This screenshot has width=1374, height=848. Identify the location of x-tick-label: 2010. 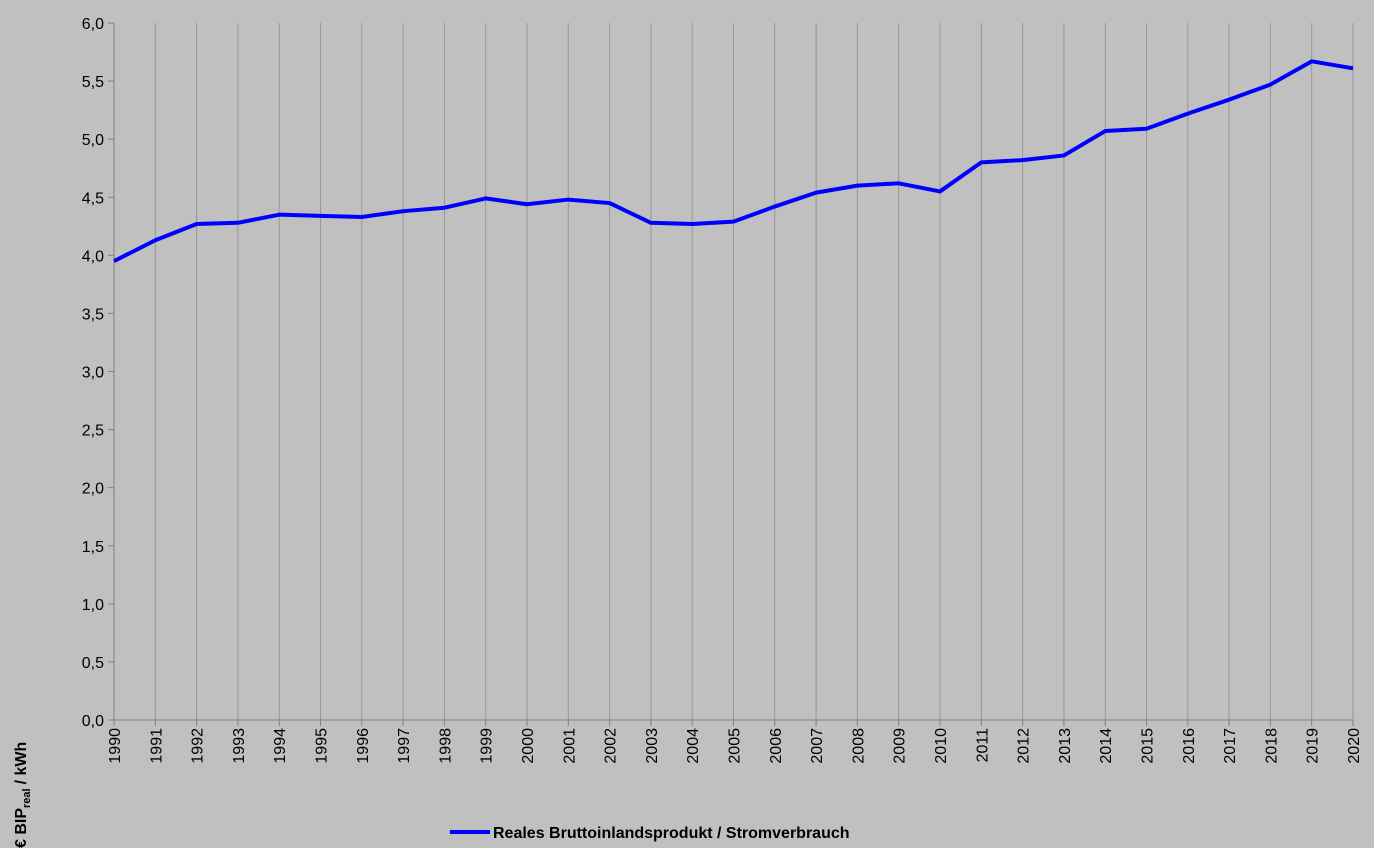
(941, 746).